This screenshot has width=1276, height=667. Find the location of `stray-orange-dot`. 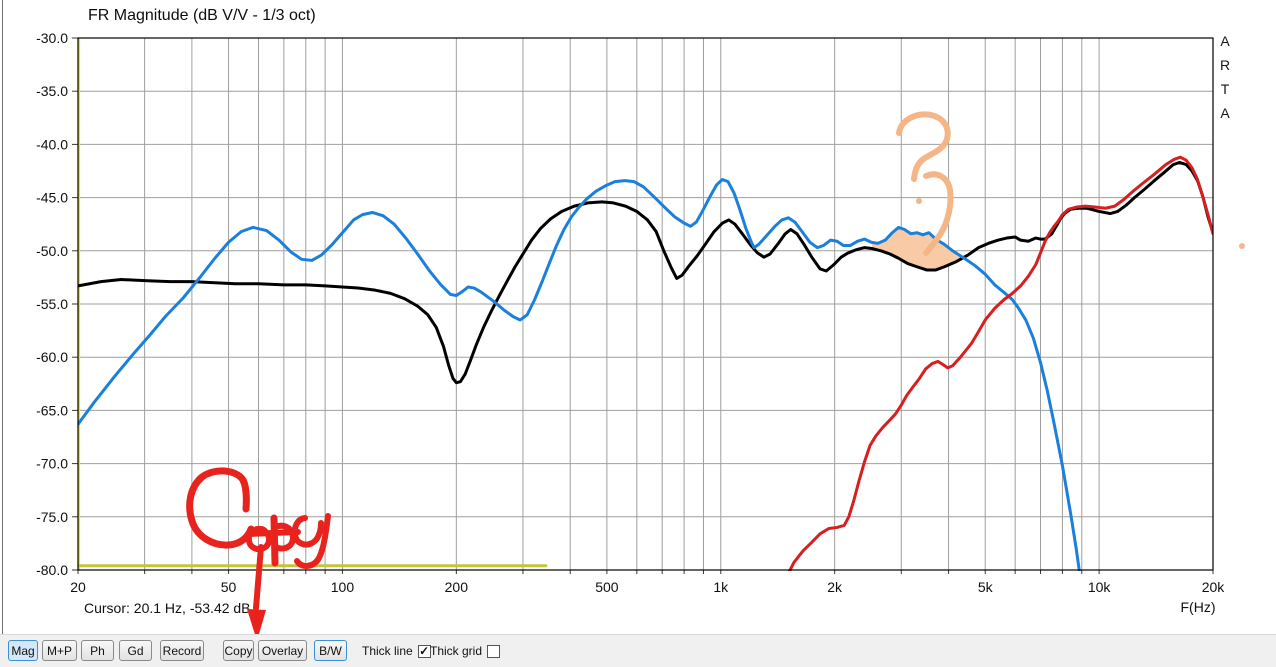

stray-orange-dot is located at coordinates (1242, 246).